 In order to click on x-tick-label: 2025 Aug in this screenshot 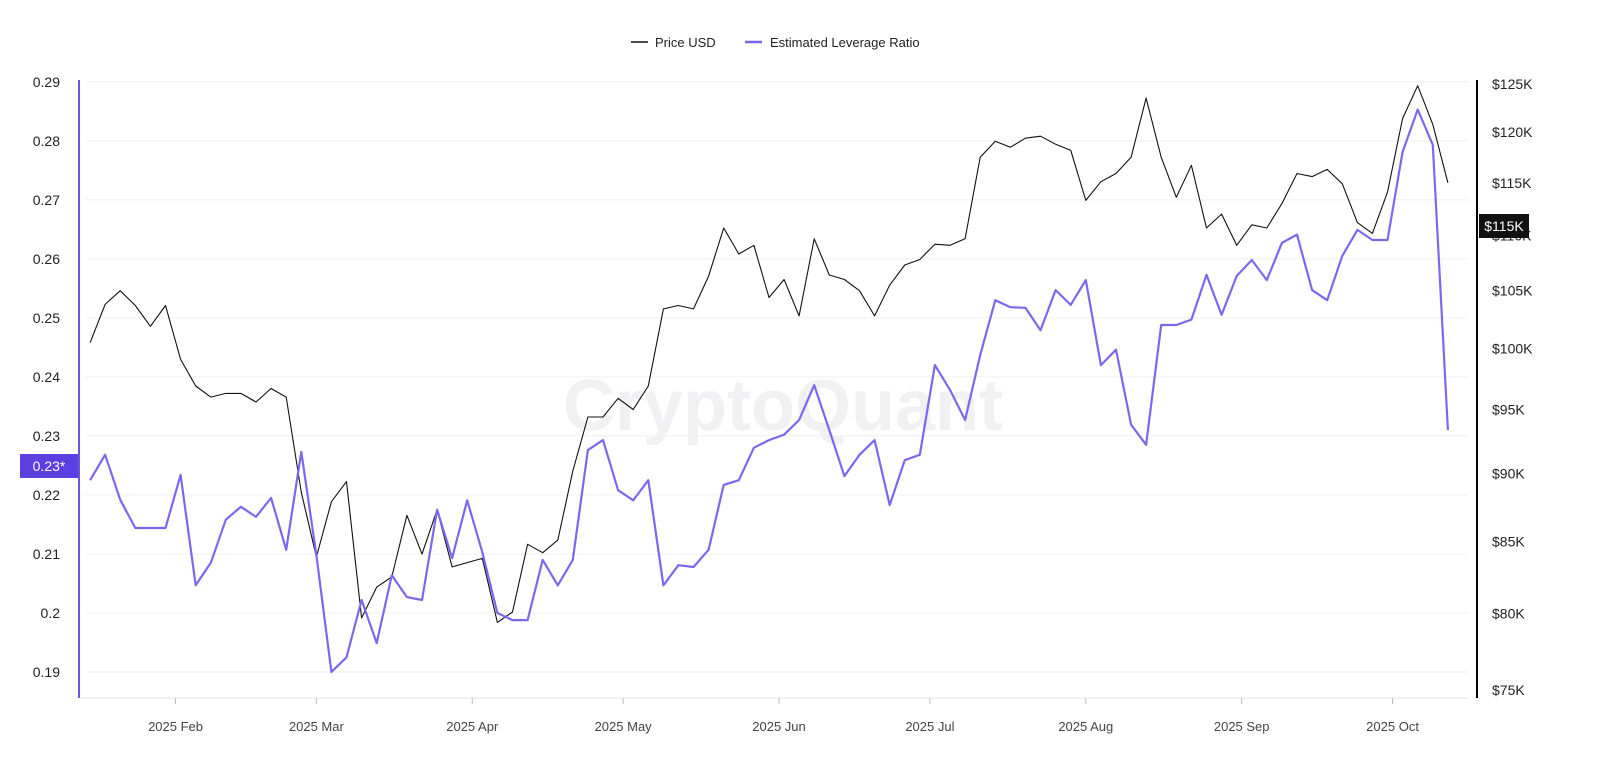, I will do `click(1085, 726)`.